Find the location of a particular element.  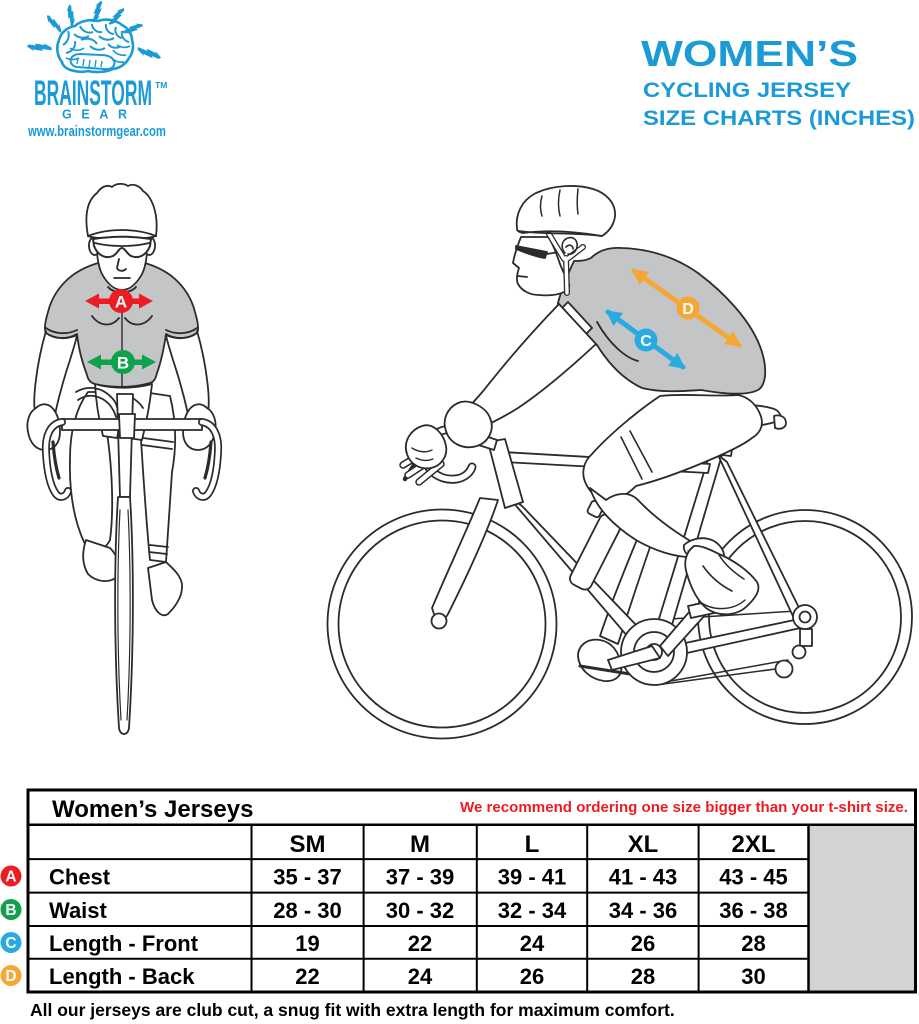

svg-text: 43 - 45 is located at coordinates (753, 877).